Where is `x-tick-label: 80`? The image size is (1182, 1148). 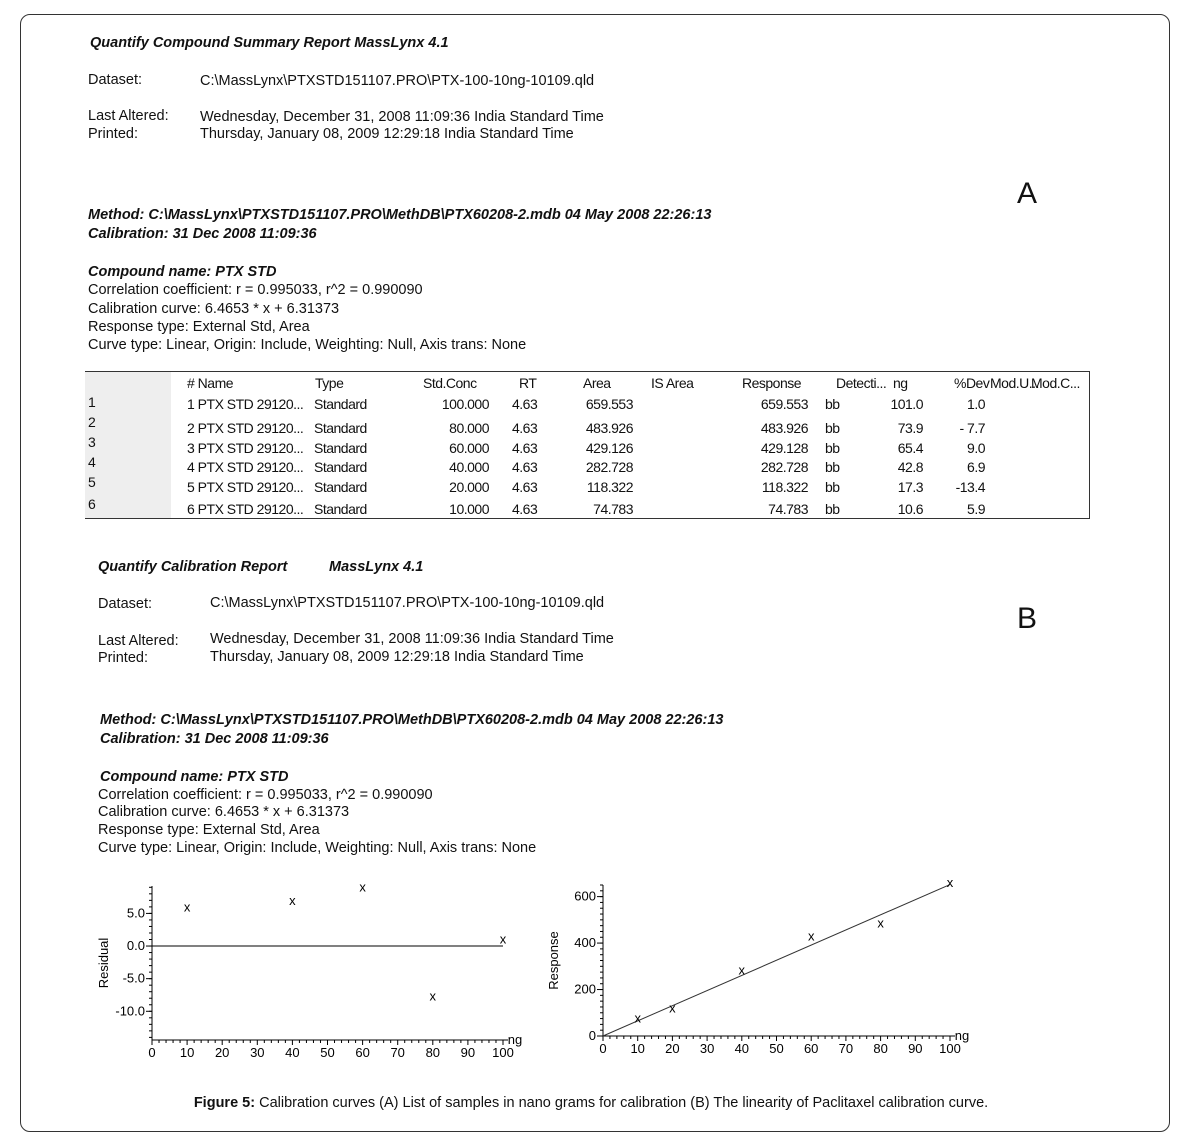 x-tick-label: 80 is located at coordinates (880, 1048).